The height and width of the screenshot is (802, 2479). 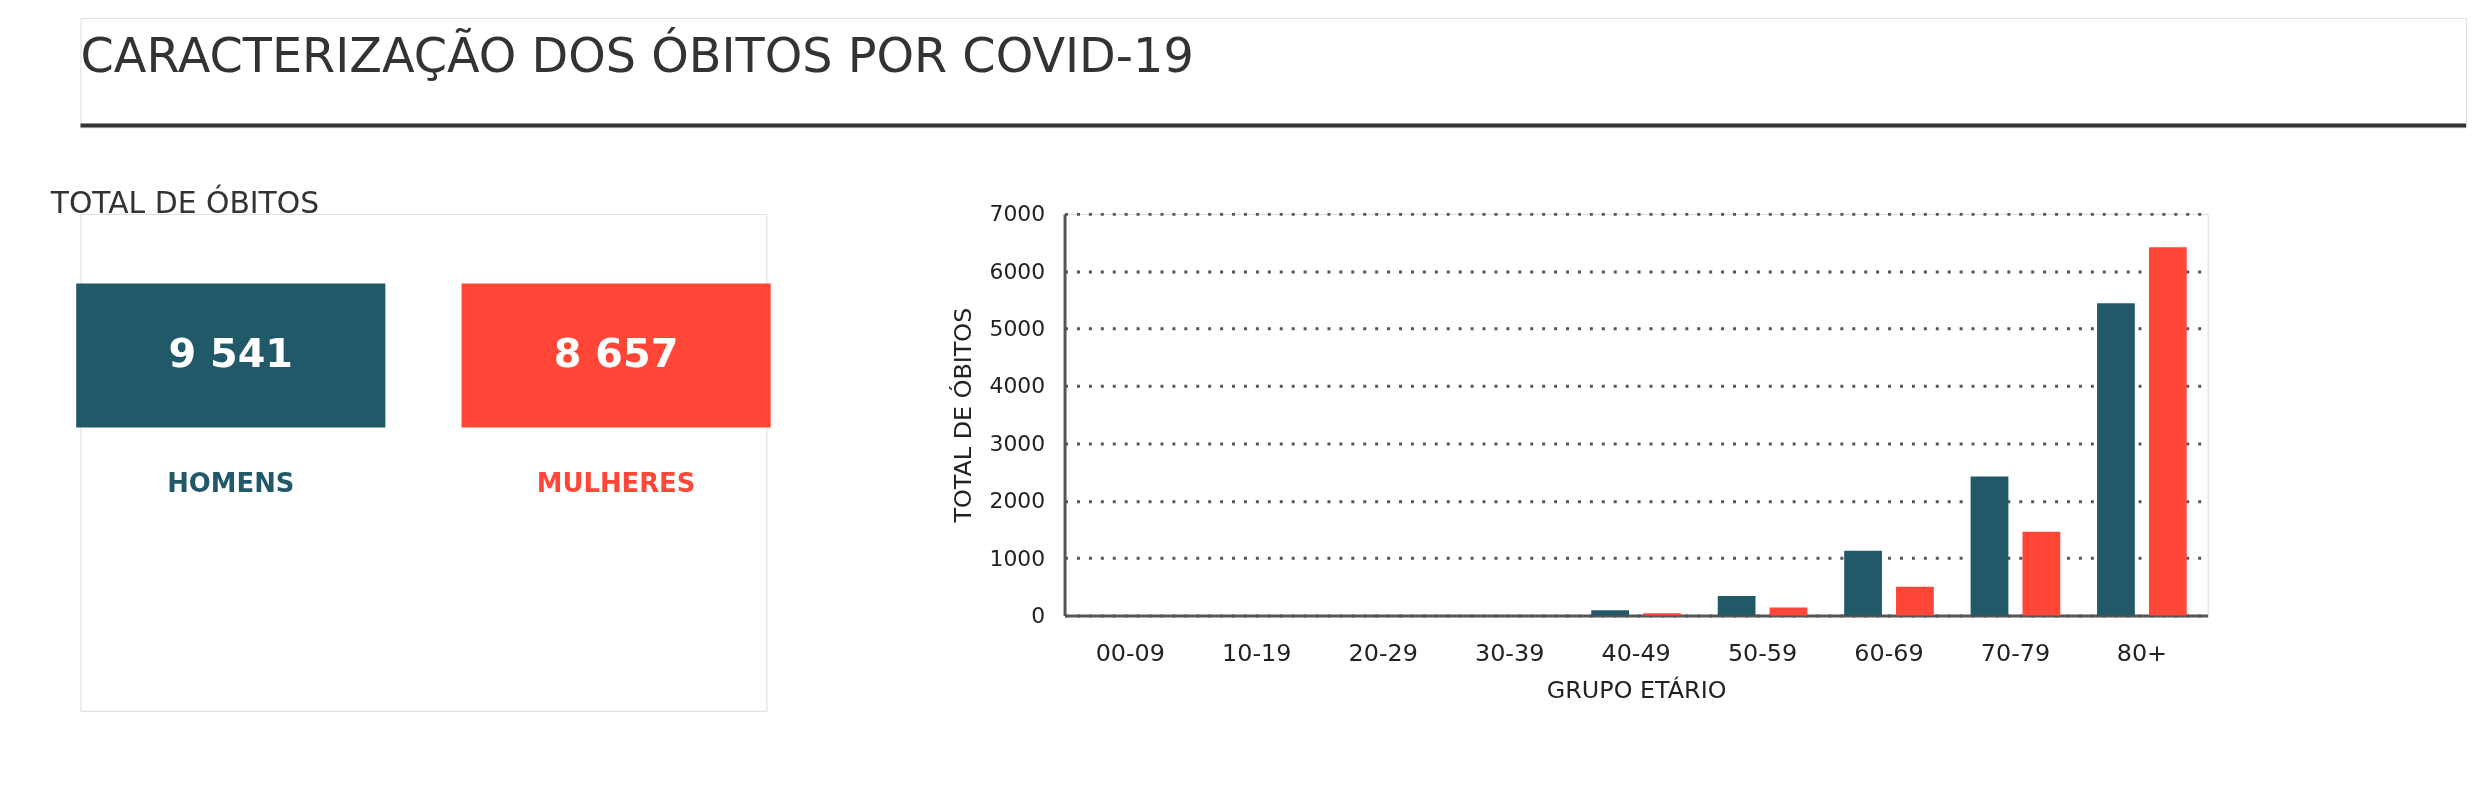 What do you see at coordinates (1017, 501) in the screenshot?
I see `y-tick-label: 2000` at bounding box center [1017, 501].